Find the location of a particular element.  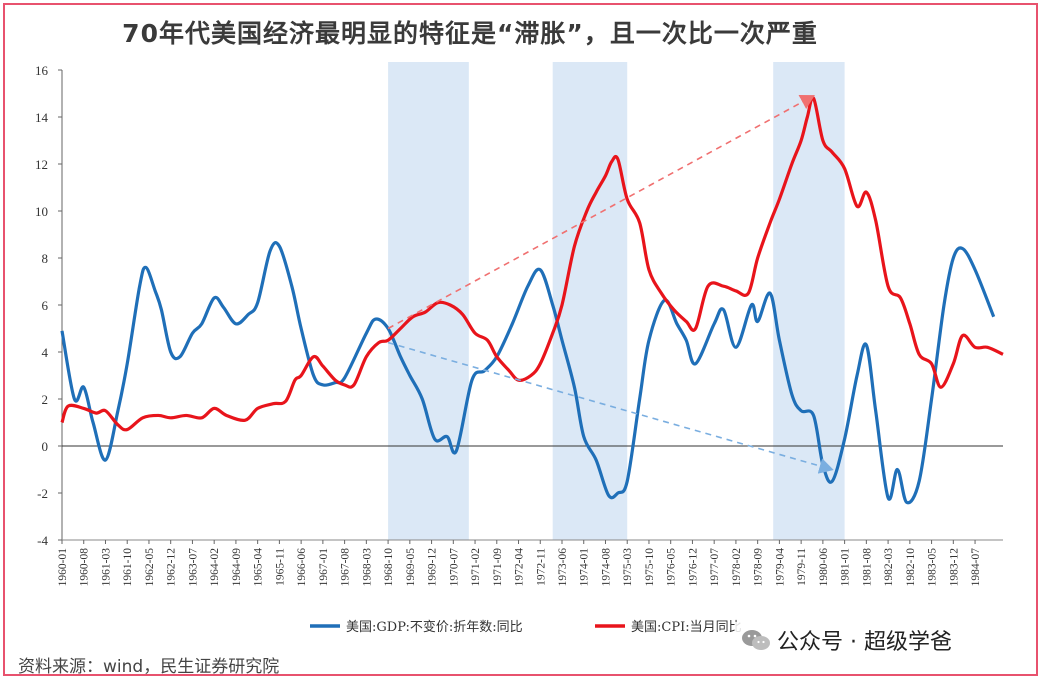

x-tick-label: 1976-05 is located at coordinates (672, 567).